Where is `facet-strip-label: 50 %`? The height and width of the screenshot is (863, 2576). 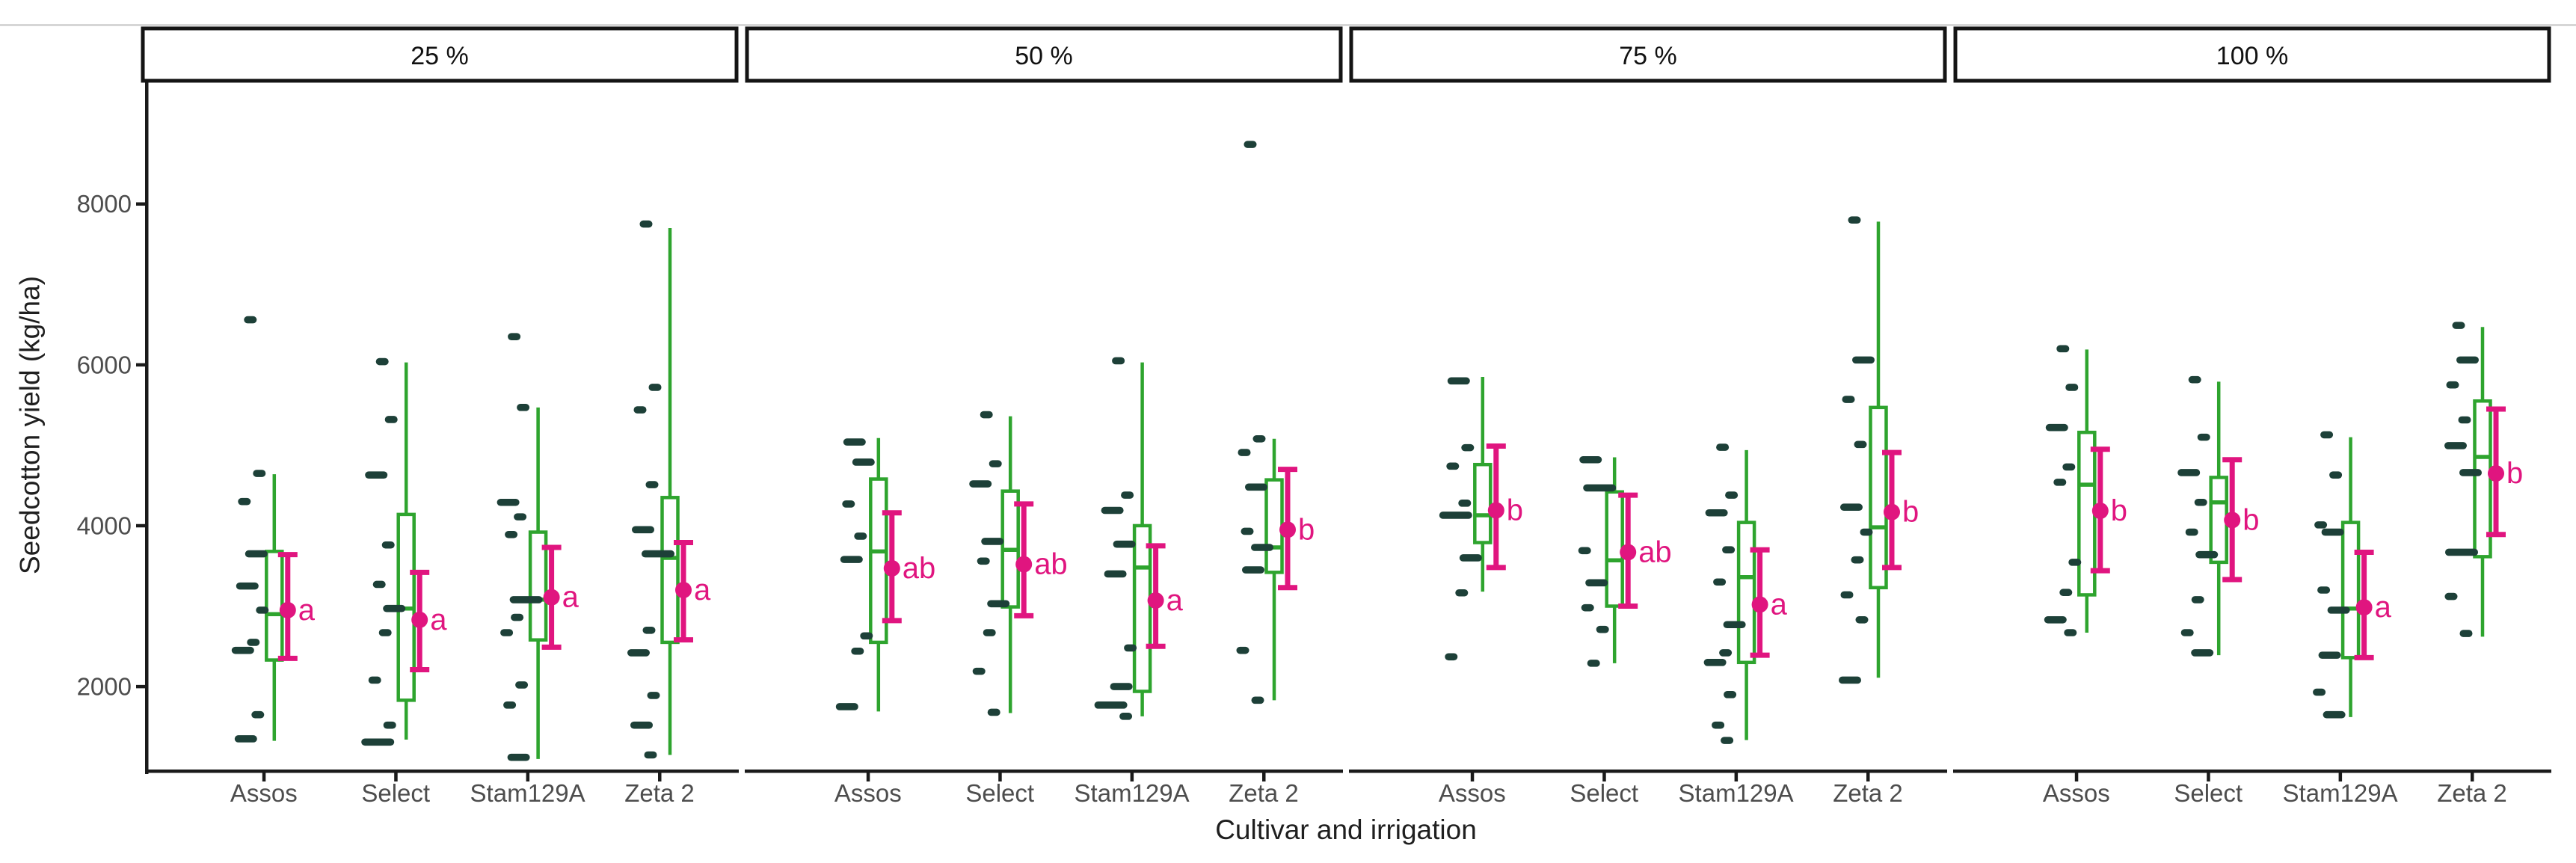
facet-strip-label: 50 % is located at coordinates (1044, 56).